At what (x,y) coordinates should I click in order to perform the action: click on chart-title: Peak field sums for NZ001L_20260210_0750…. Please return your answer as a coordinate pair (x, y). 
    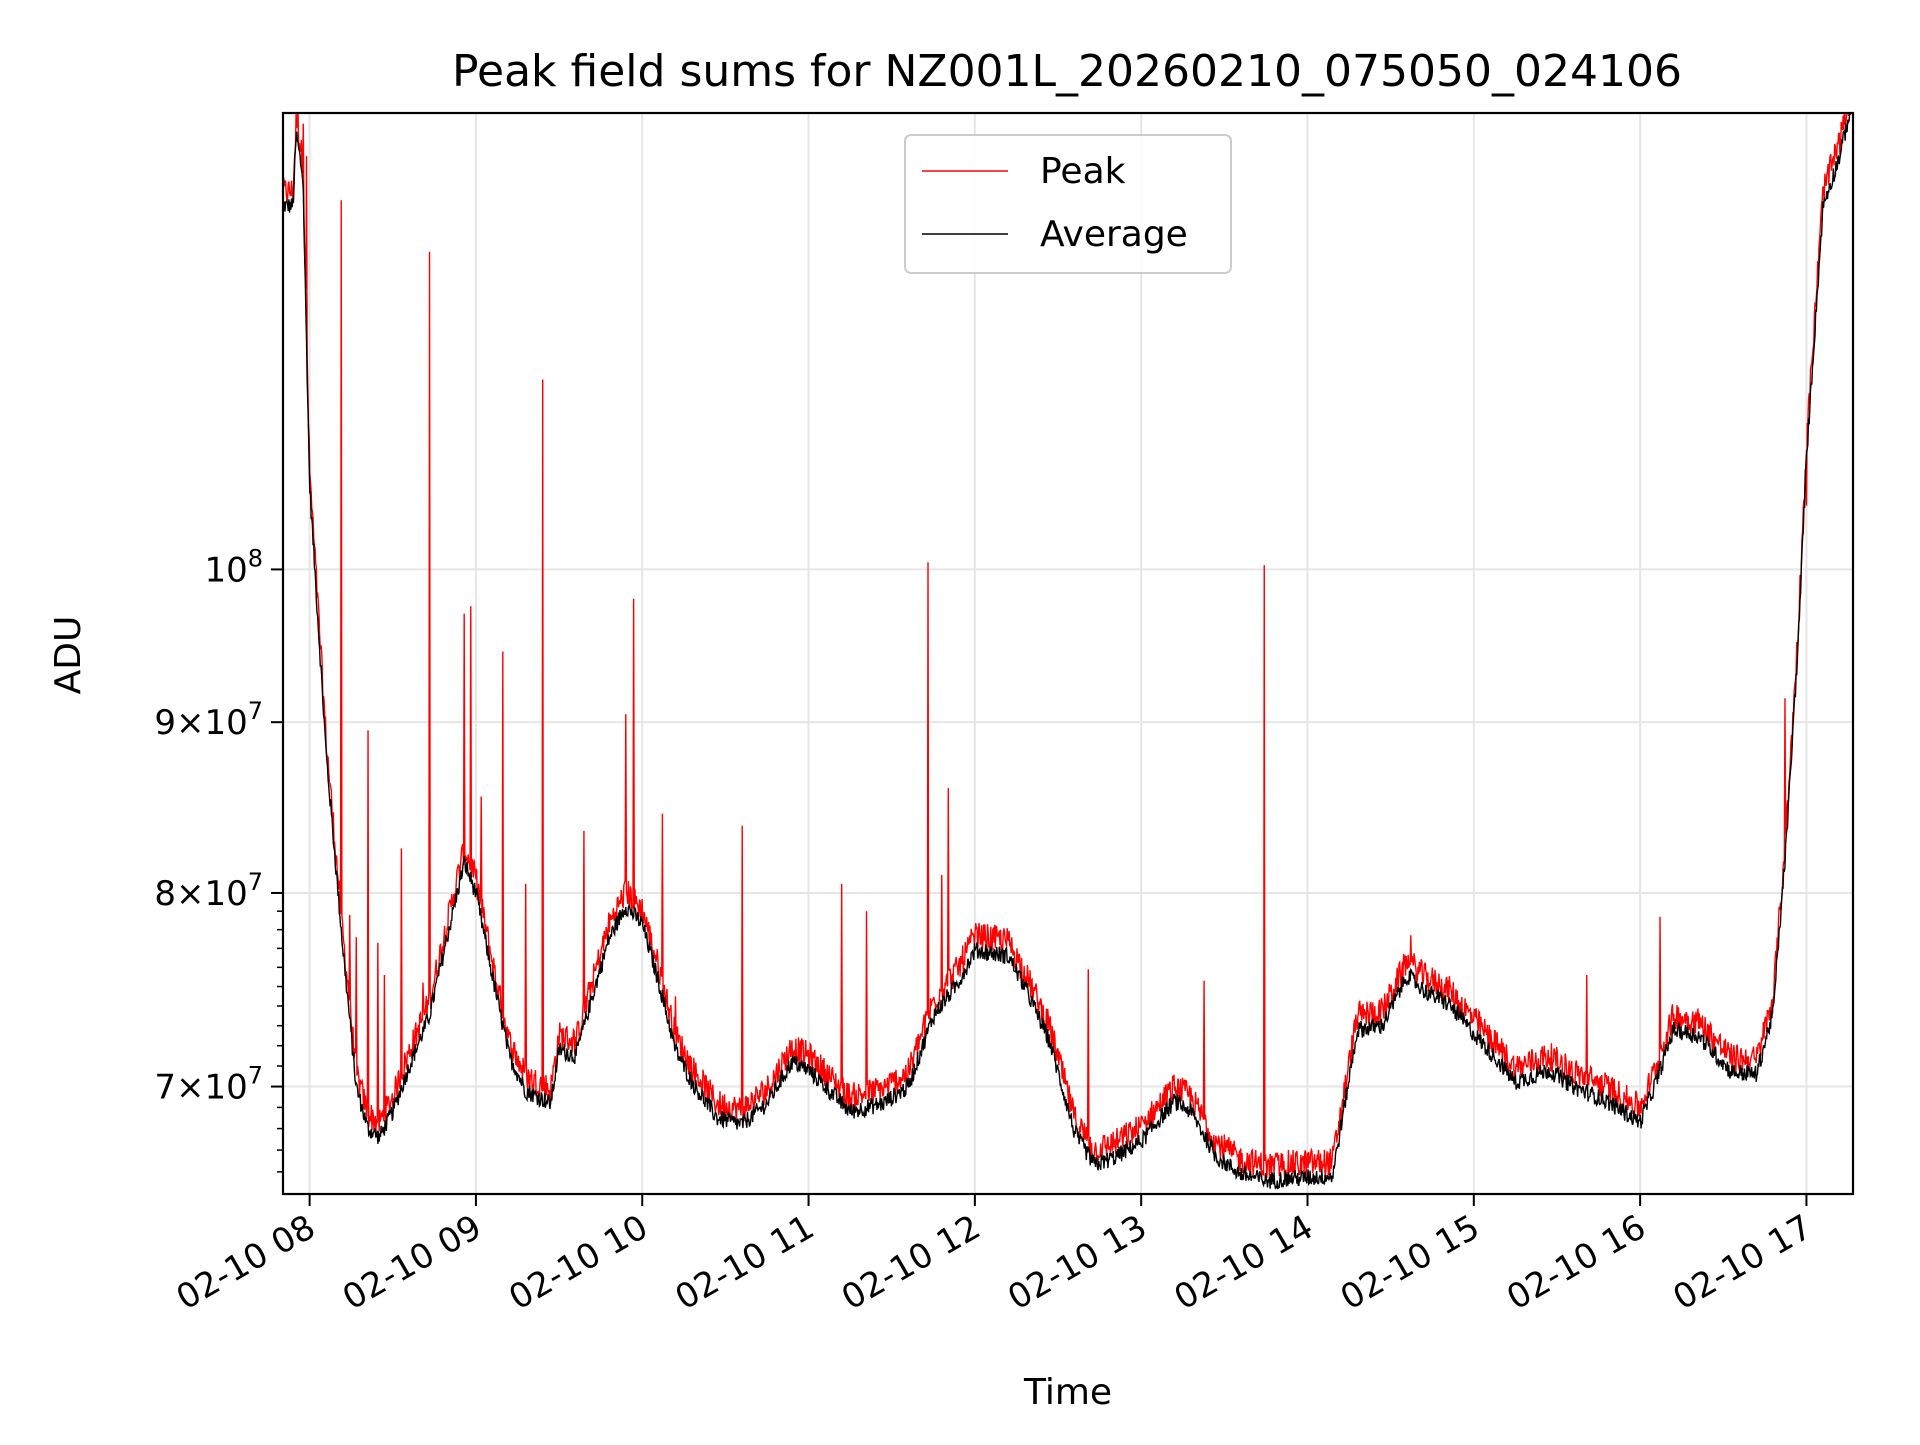
    Looking at the image, I should click on (1067, 71).